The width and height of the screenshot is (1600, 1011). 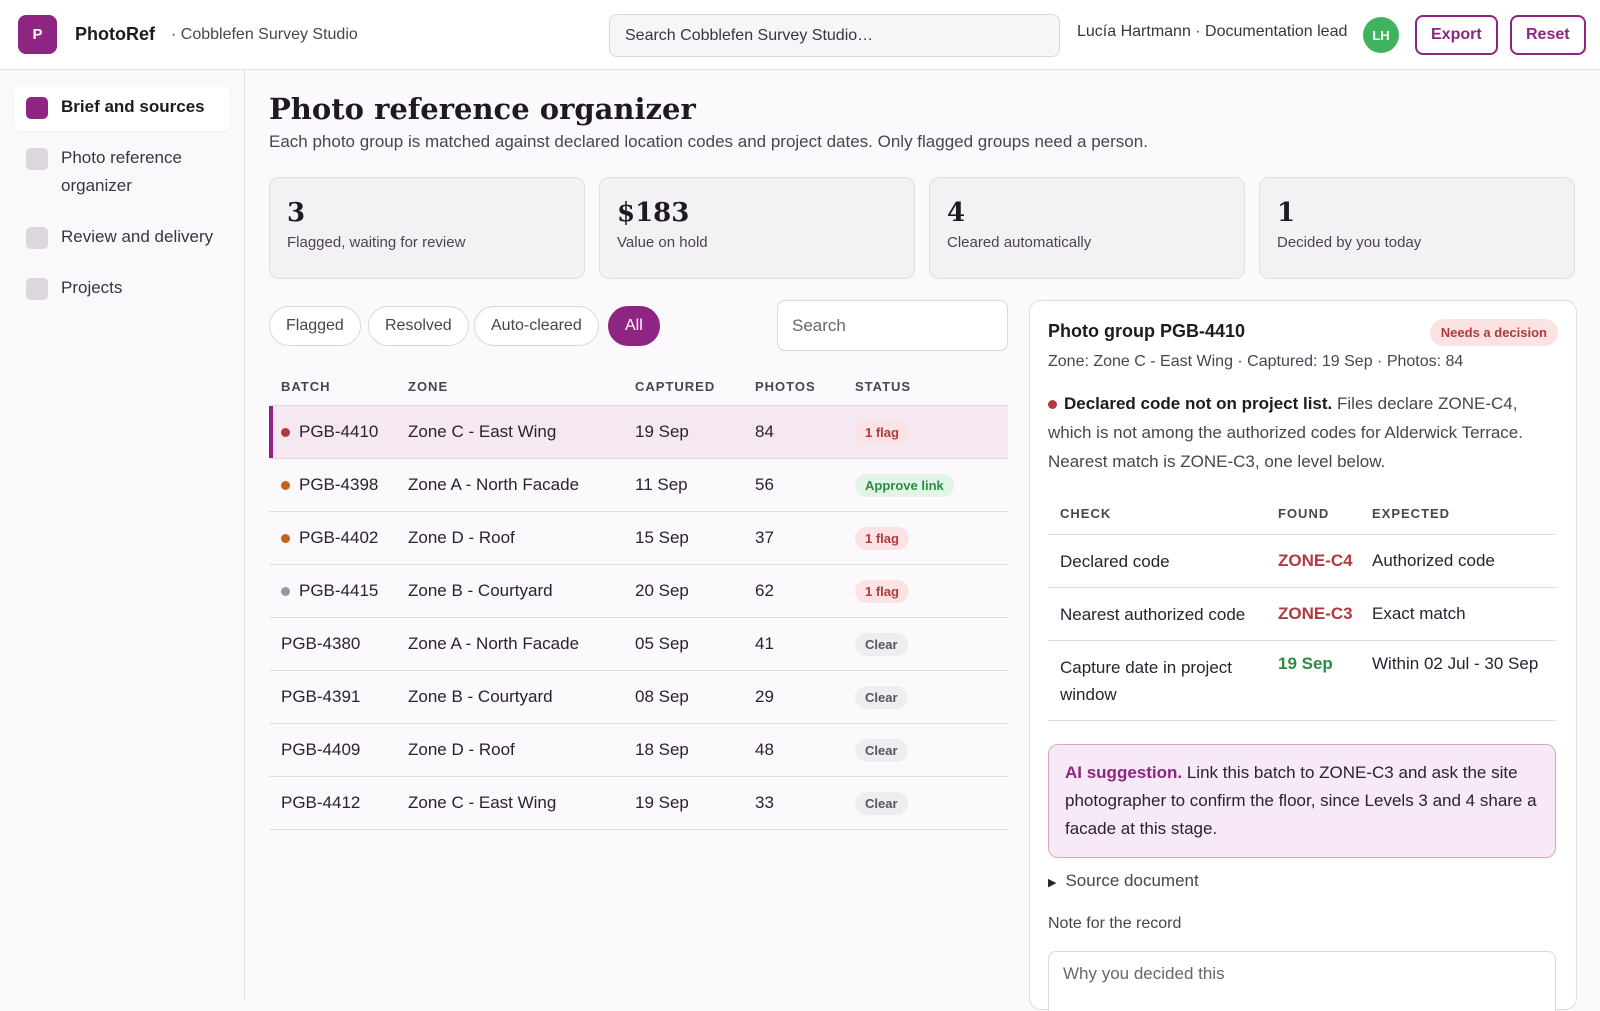 What do you see at coordinates (764, 537) in the screenshot?
I see `cell-photos: 37` at bounding box center [764, 537].